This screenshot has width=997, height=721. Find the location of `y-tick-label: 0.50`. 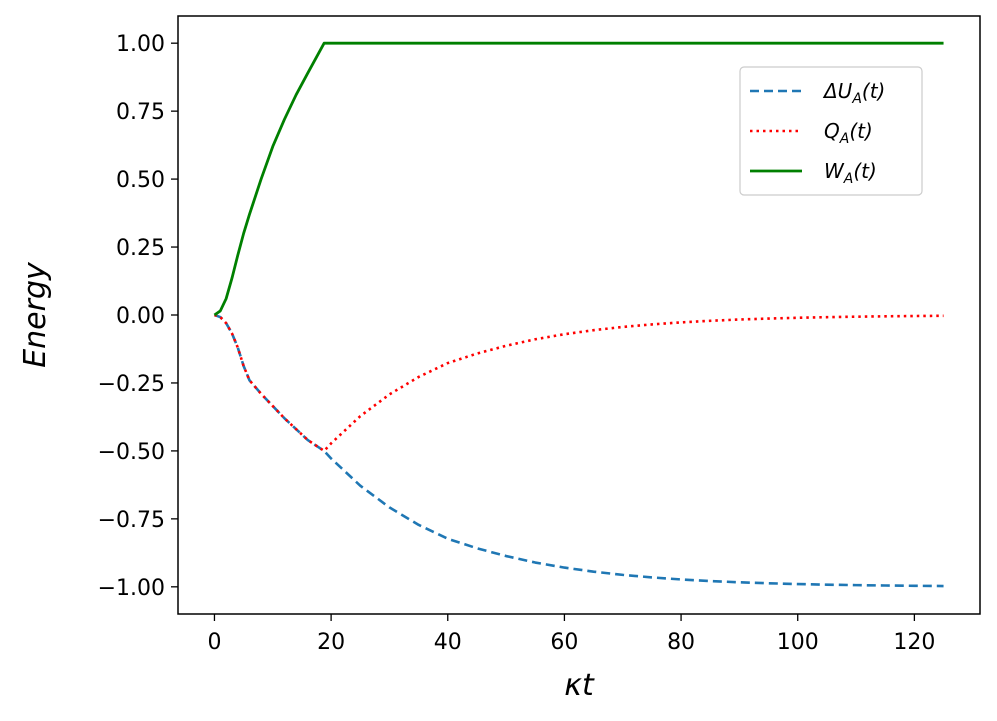

y-tick-label: 0.50 is located at coordinates (140, 180).